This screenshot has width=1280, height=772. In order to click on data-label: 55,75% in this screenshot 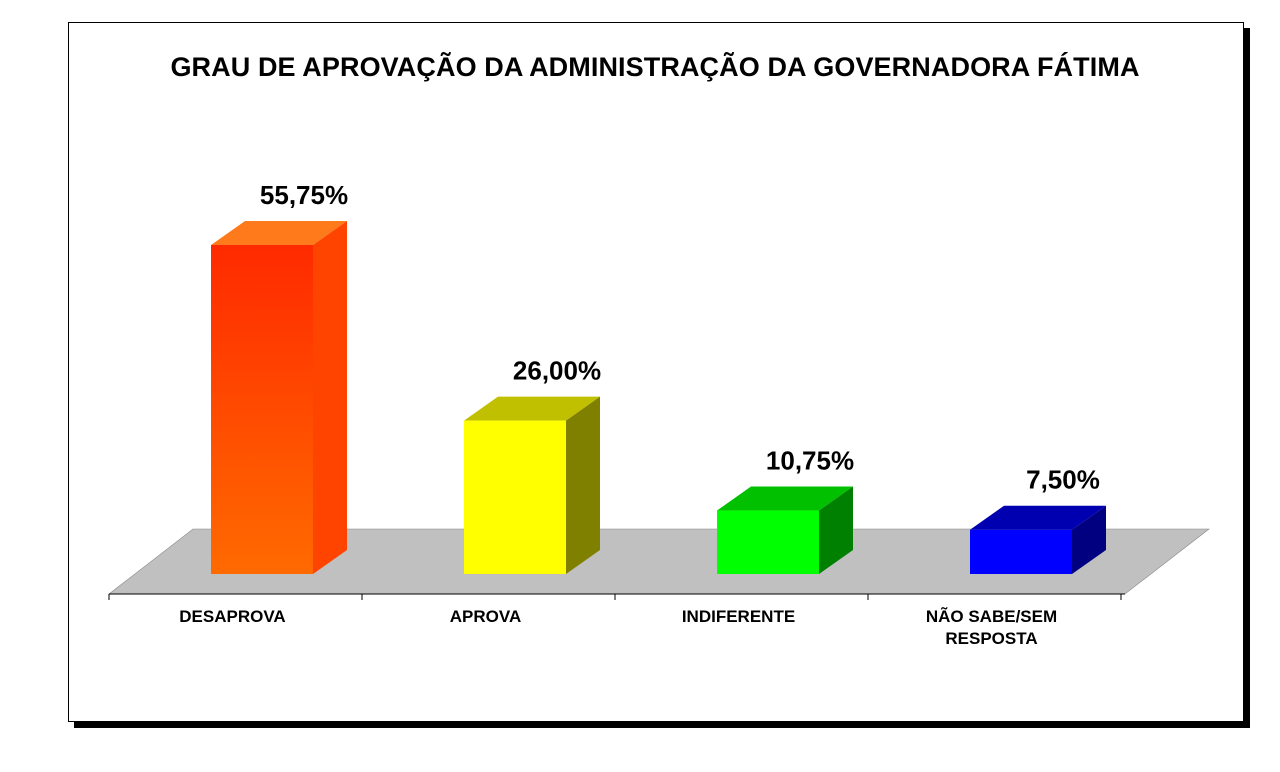, I will do `click(304, 195)`.